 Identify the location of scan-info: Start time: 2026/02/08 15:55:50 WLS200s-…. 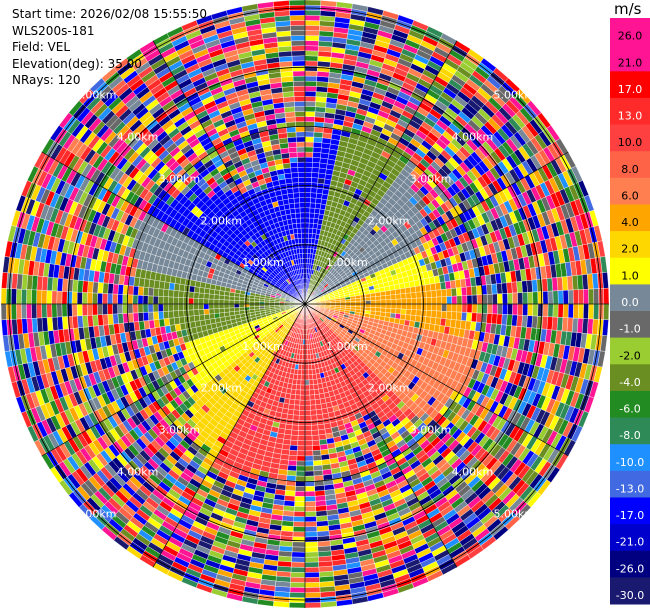
(109, 47).